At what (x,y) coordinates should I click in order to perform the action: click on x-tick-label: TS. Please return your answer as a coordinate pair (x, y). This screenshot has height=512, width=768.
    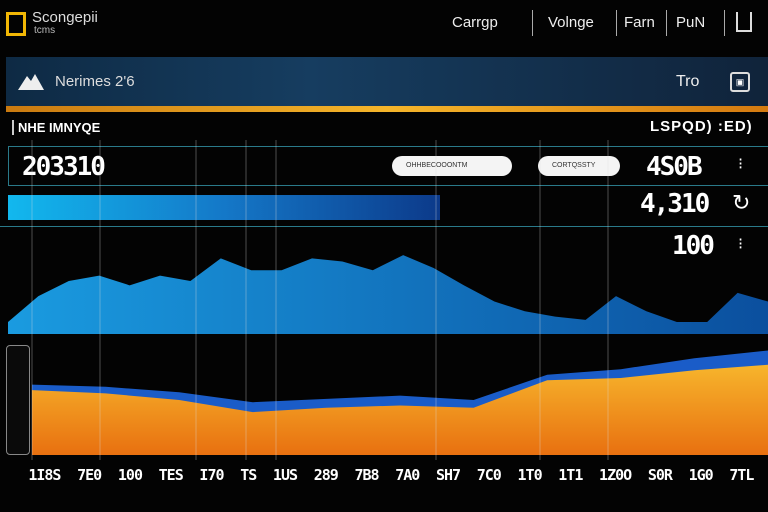
    Looking at the image, I should click on (248, 475).